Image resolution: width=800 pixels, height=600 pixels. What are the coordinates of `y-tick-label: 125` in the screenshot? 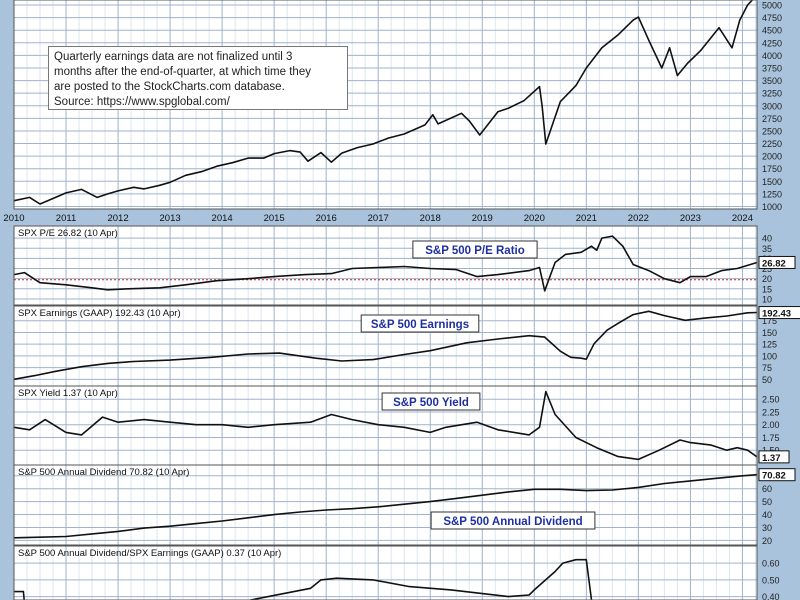 It's located at (769, 345).